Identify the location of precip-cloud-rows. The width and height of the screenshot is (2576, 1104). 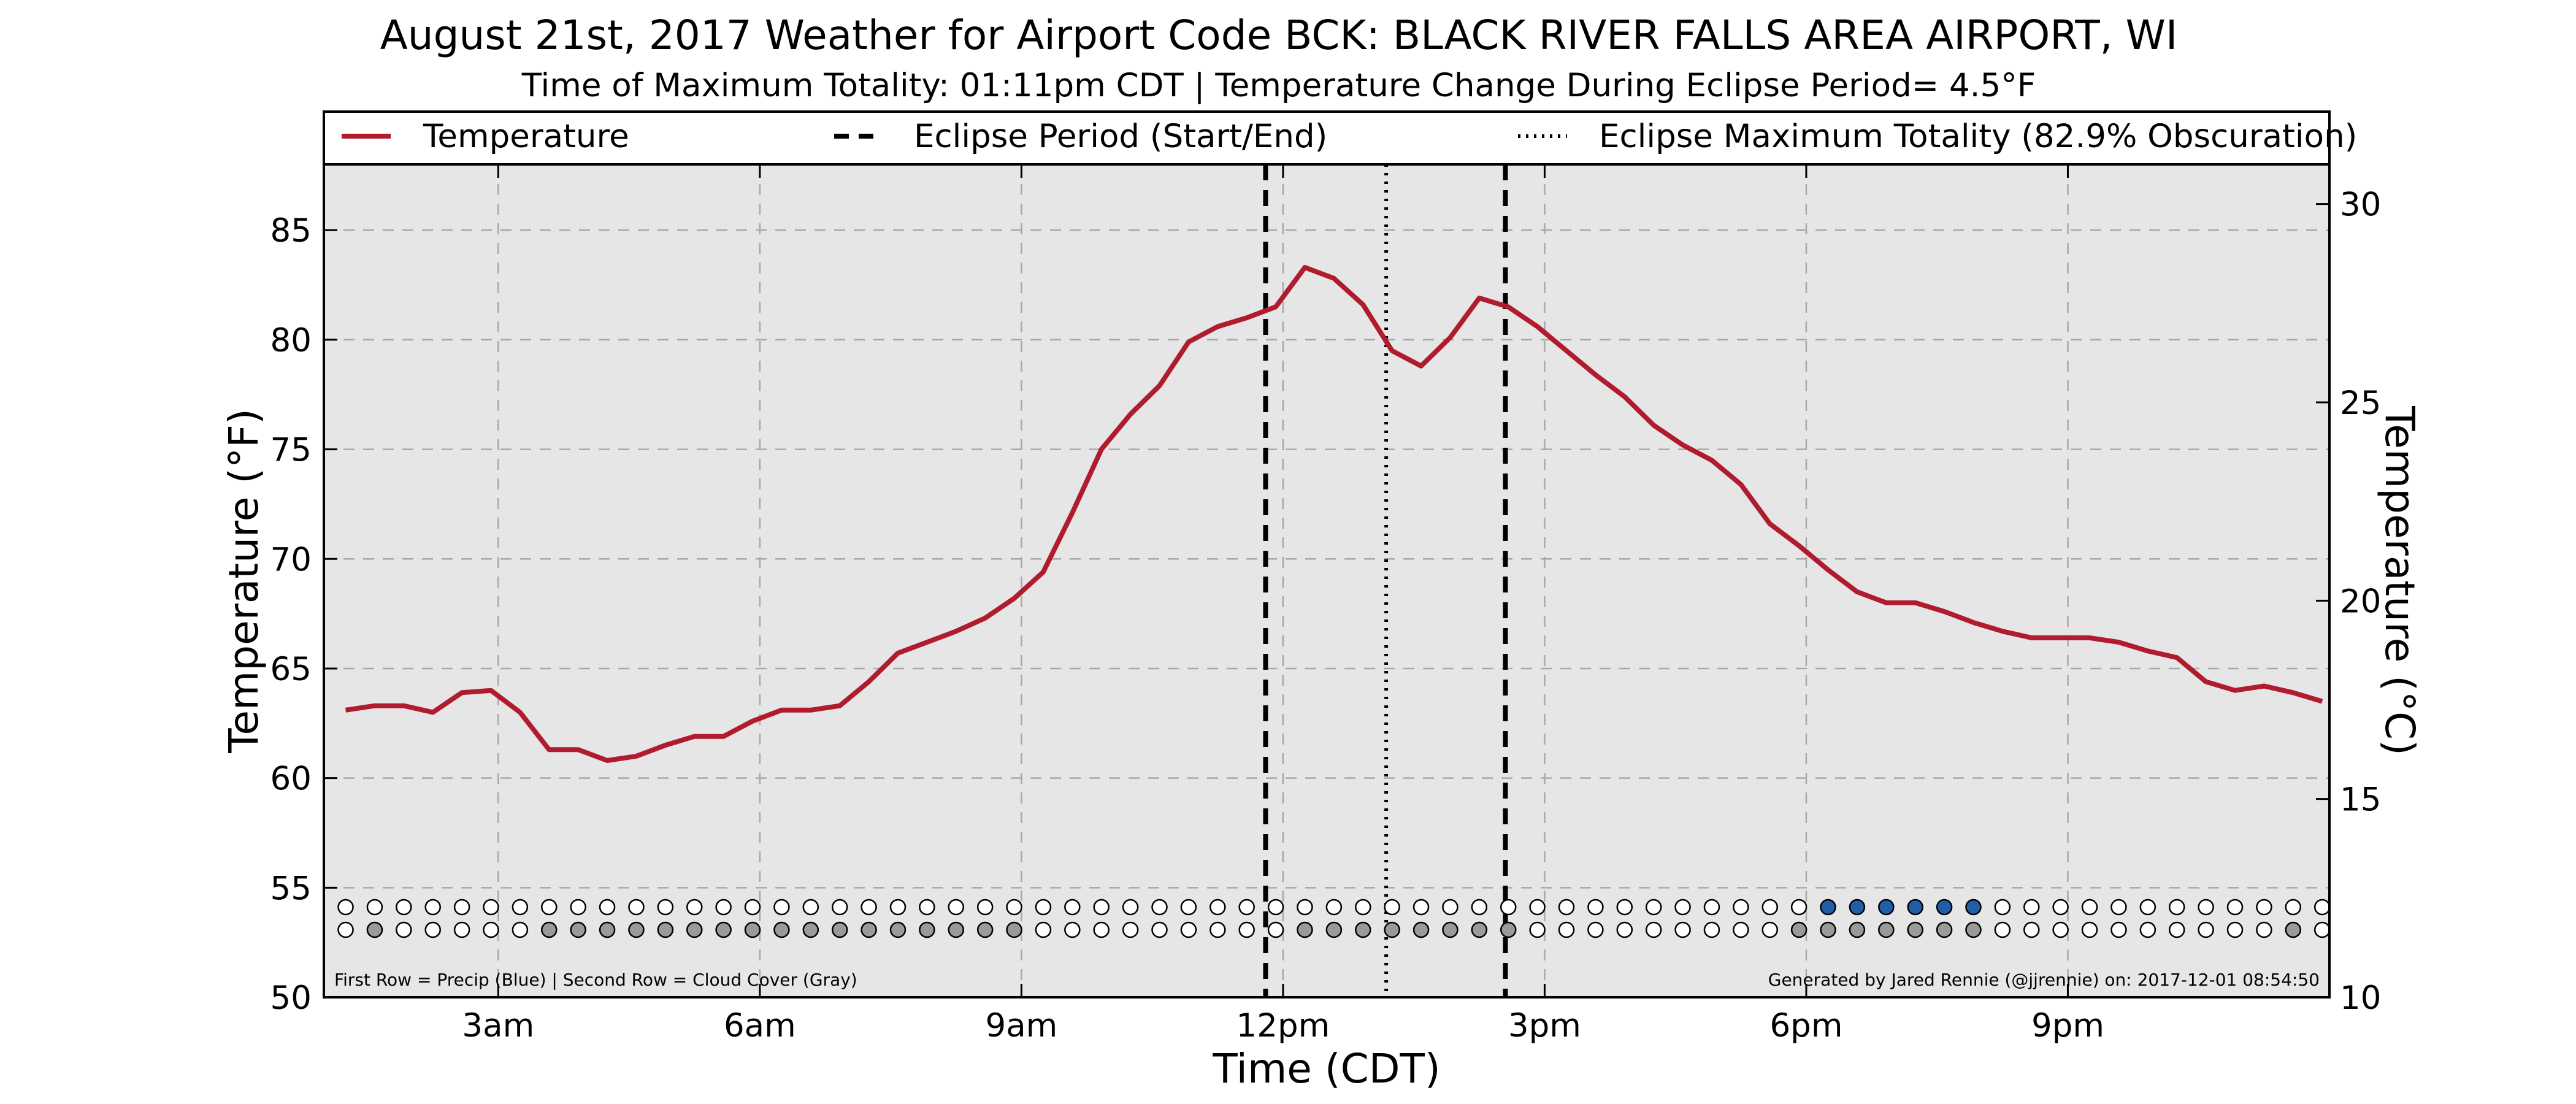
(1334, 918).